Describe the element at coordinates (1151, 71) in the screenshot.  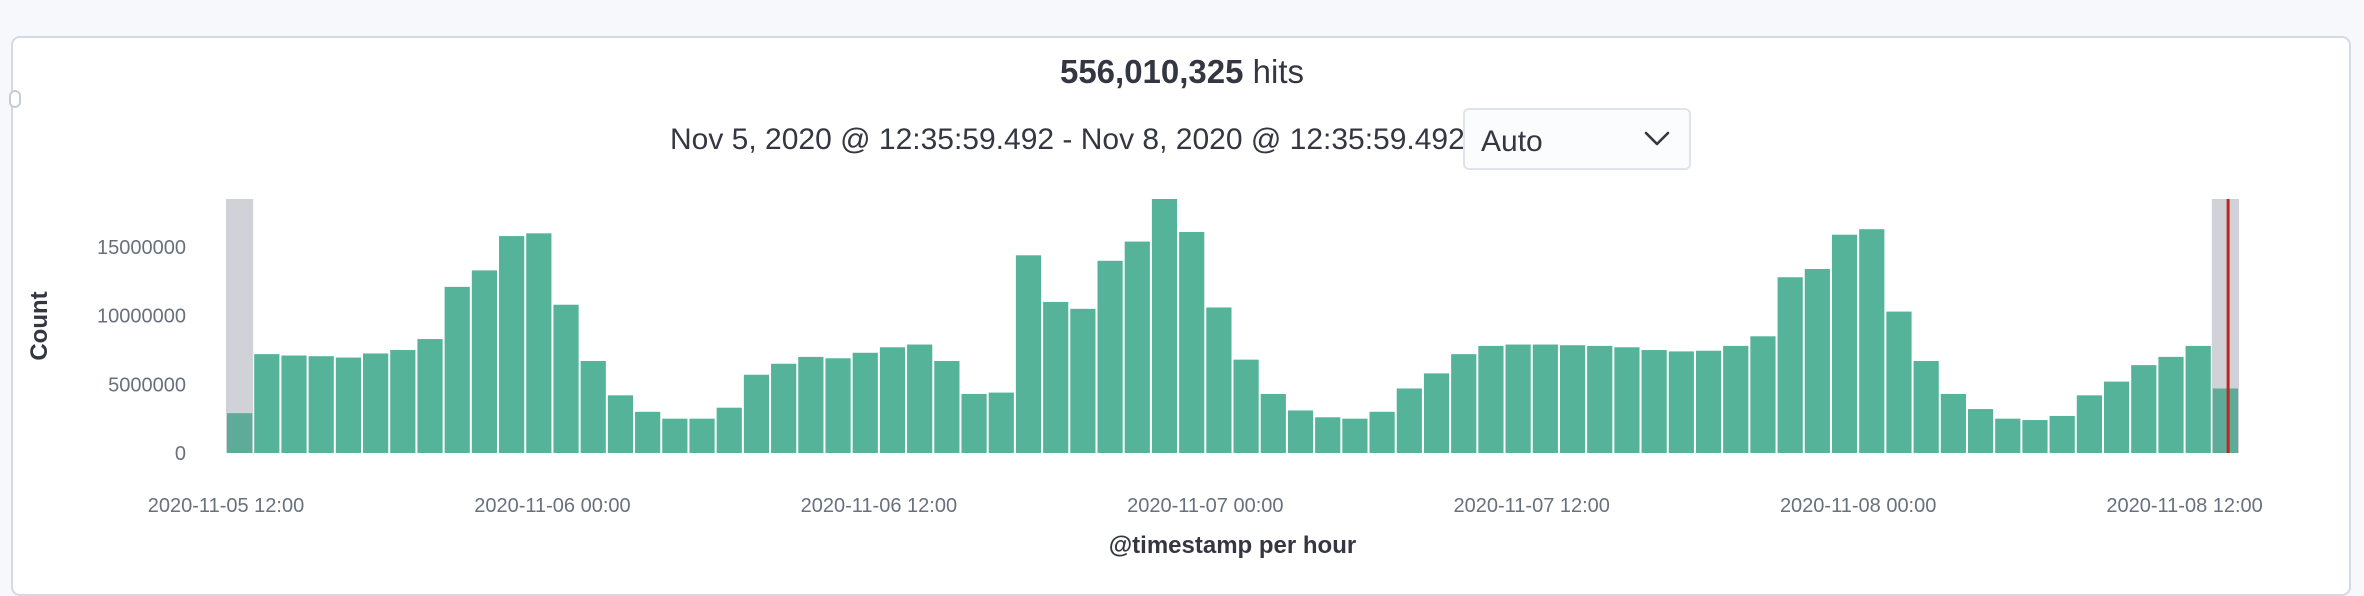
I see `hits-count: 556,010,325` at that location.